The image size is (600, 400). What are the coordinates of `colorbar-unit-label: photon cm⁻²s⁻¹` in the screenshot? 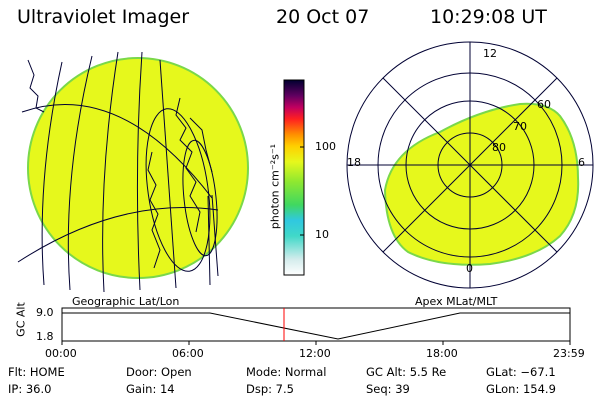 It's located at (275, 186).